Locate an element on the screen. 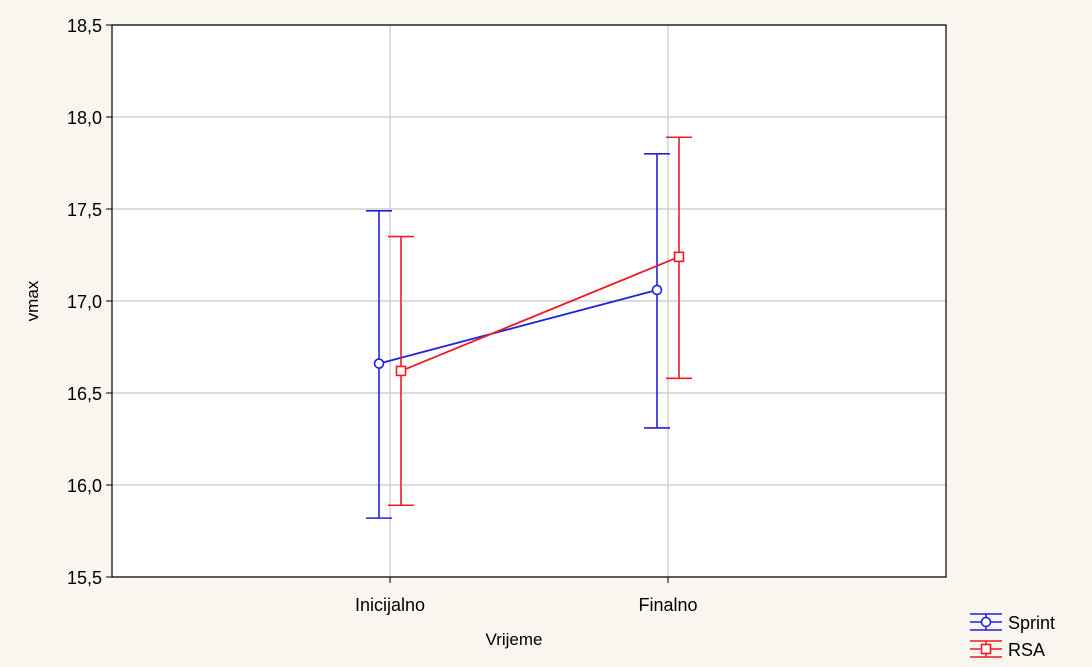  legend: Sprint RSA is located at coordinates (1012, 636).